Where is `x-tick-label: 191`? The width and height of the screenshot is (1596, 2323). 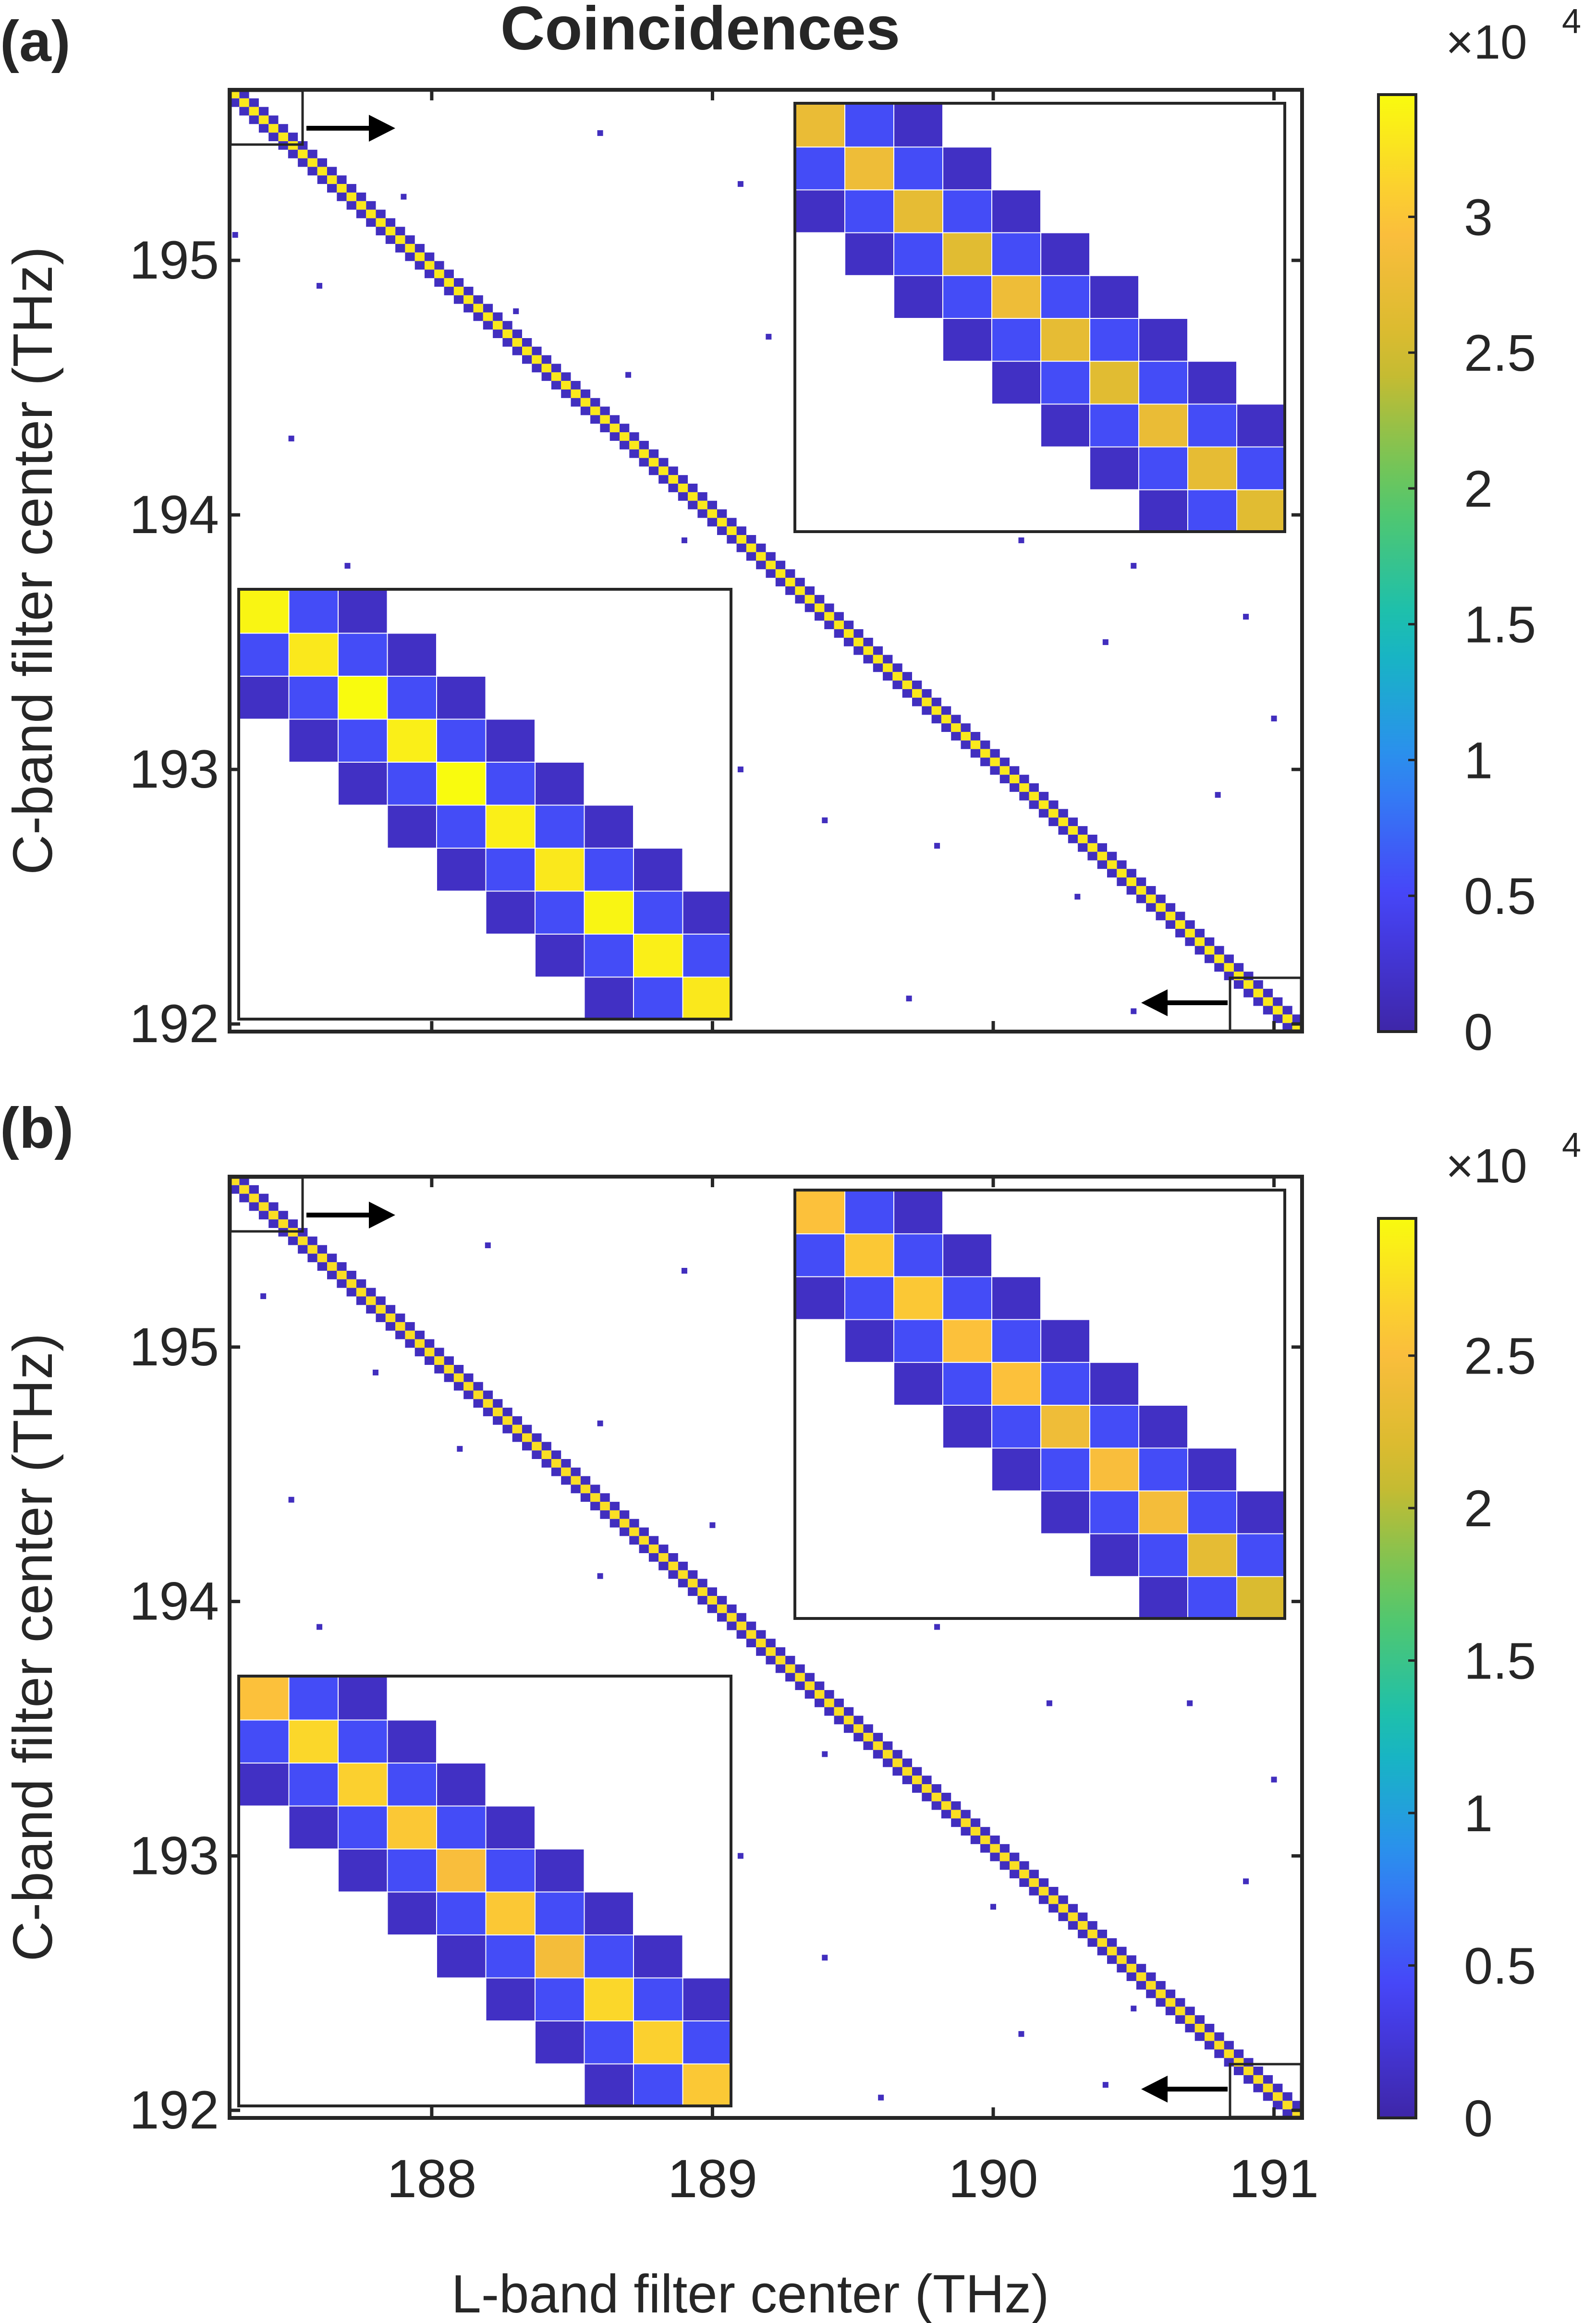 x-tick-label: 191 is located at coordinates (1274, 2179).